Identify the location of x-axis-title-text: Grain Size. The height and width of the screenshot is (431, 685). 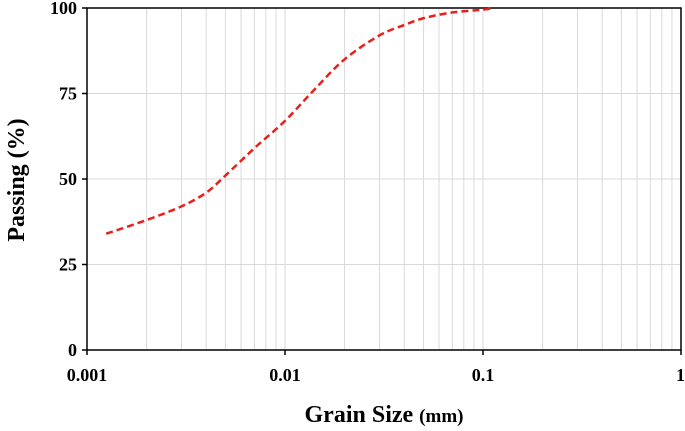
(359, 415).